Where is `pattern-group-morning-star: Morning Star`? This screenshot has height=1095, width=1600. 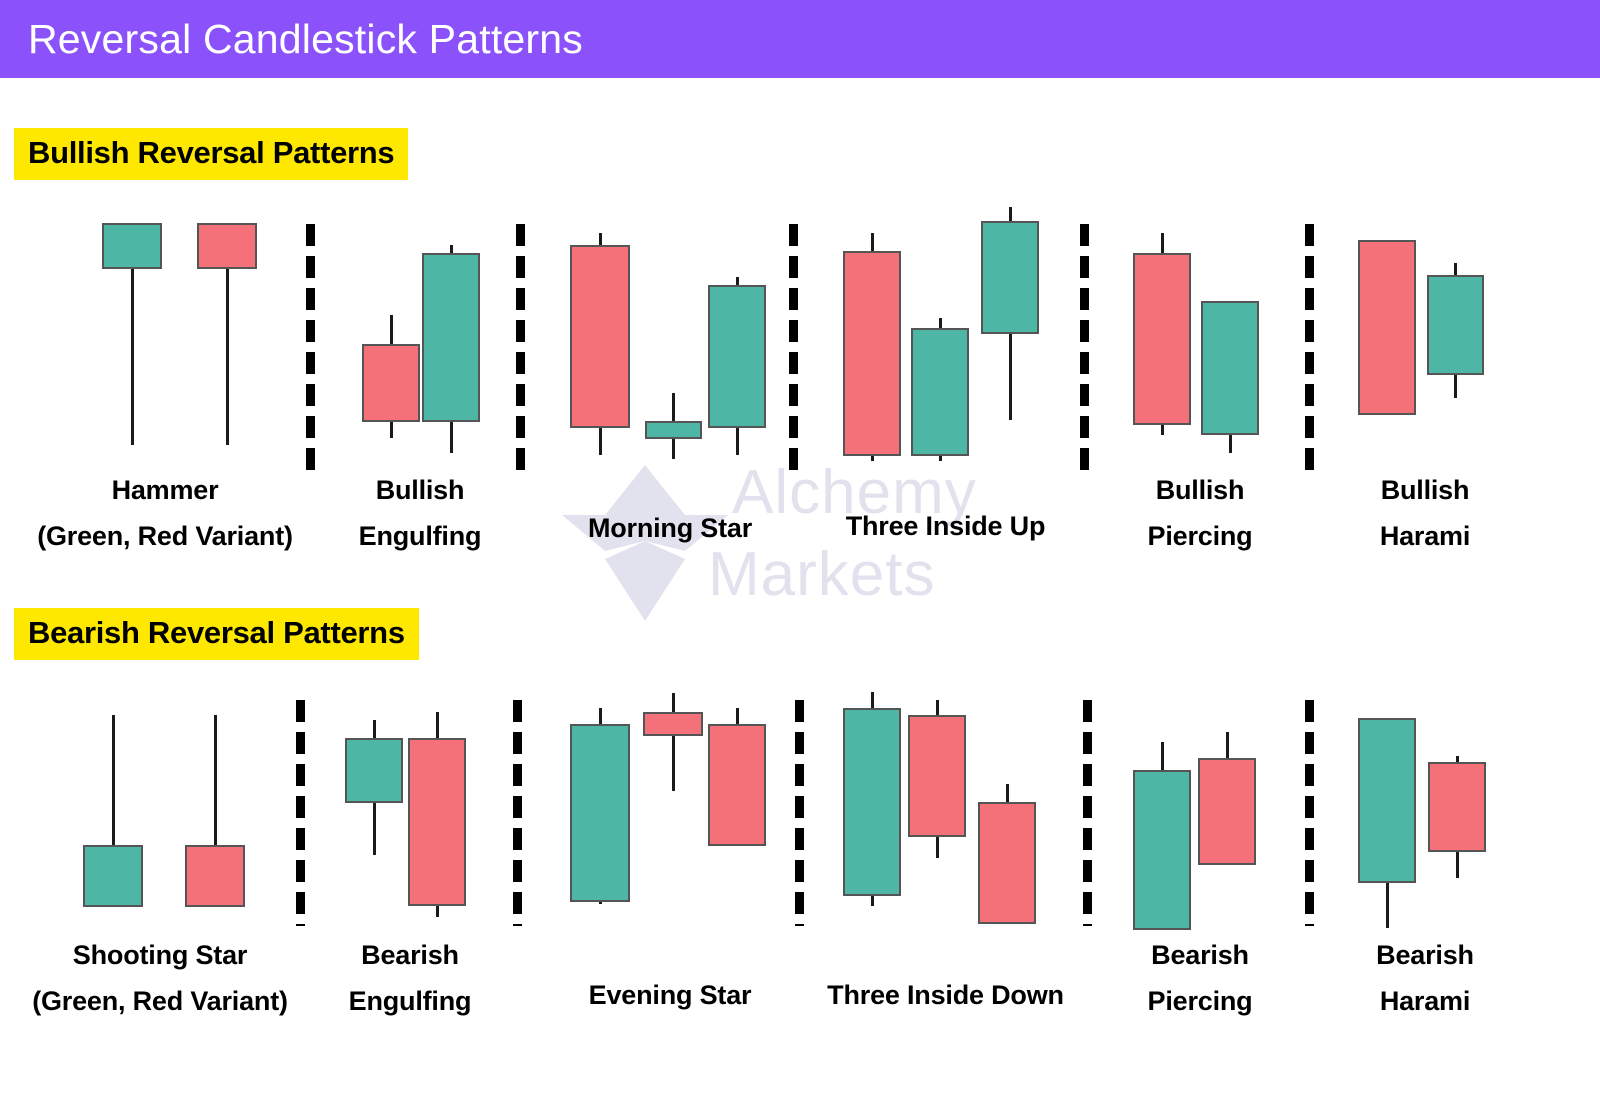 pattern-group-morning-star: Morning Star is located at coordinates (670, 374).